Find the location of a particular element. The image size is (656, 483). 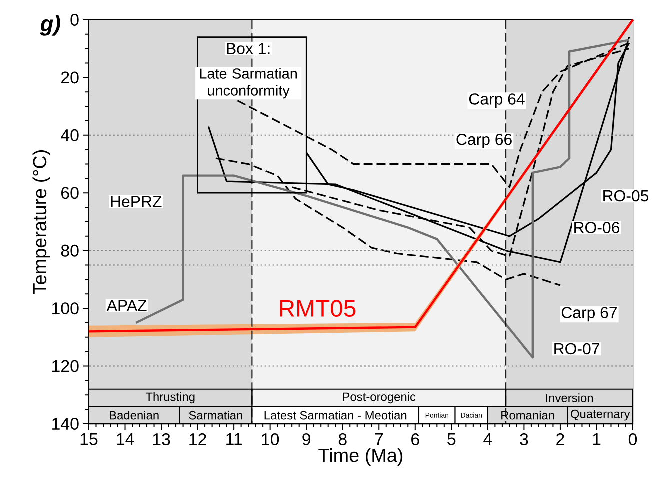

annotation: RO-05 is located at coordinates (626, 196).